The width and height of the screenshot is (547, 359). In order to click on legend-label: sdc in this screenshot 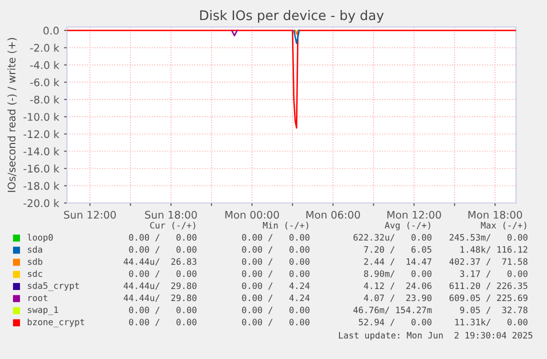, I will do `click(35, 273)`.